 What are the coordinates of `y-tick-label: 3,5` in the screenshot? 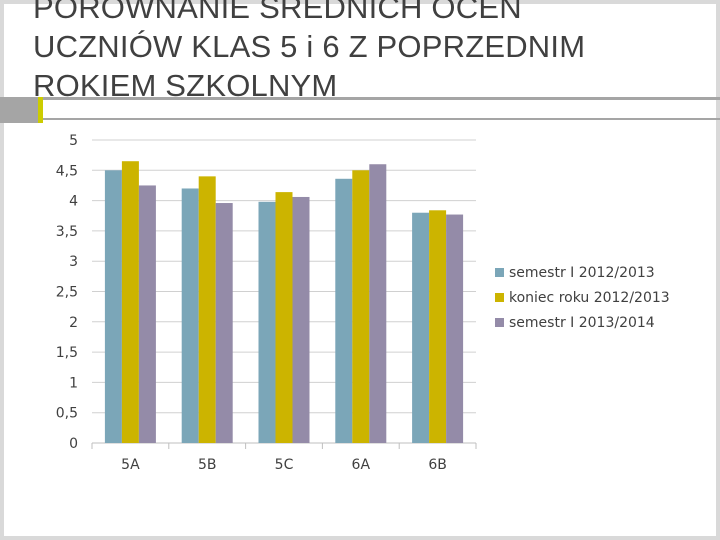 It's located at (67, 232).